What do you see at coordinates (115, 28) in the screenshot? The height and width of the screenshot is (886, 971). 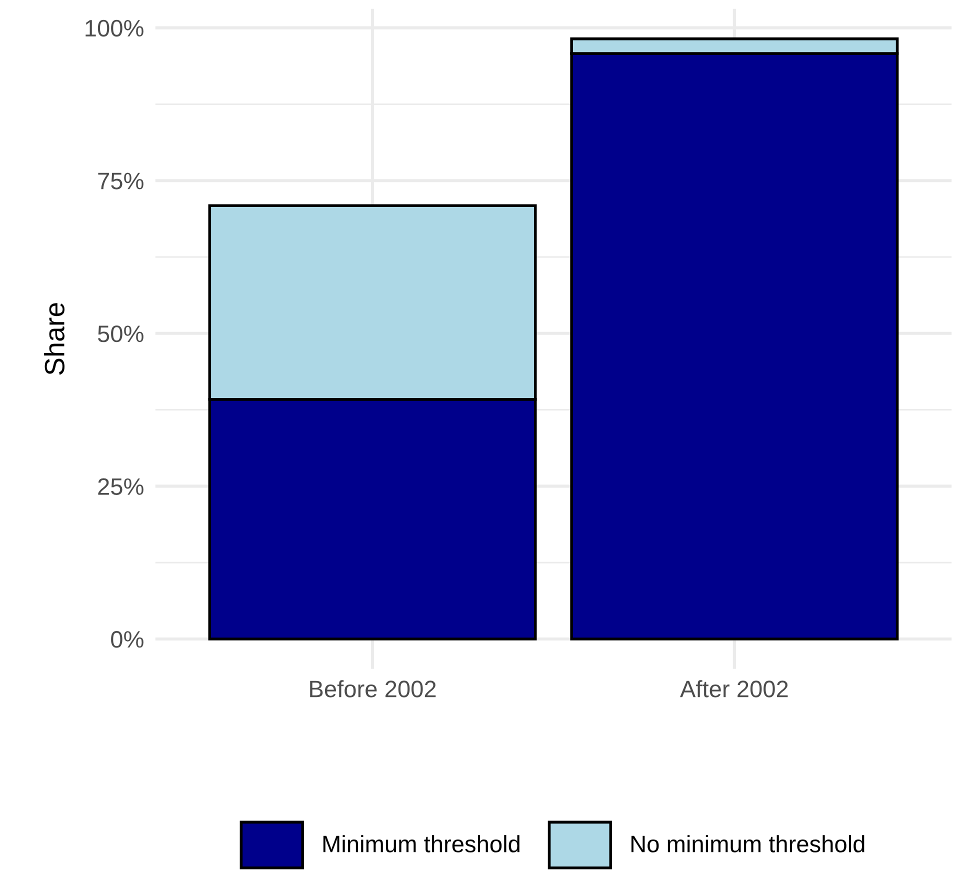 I see `y-tick-label: 100%` at bounding box center [115, 28].